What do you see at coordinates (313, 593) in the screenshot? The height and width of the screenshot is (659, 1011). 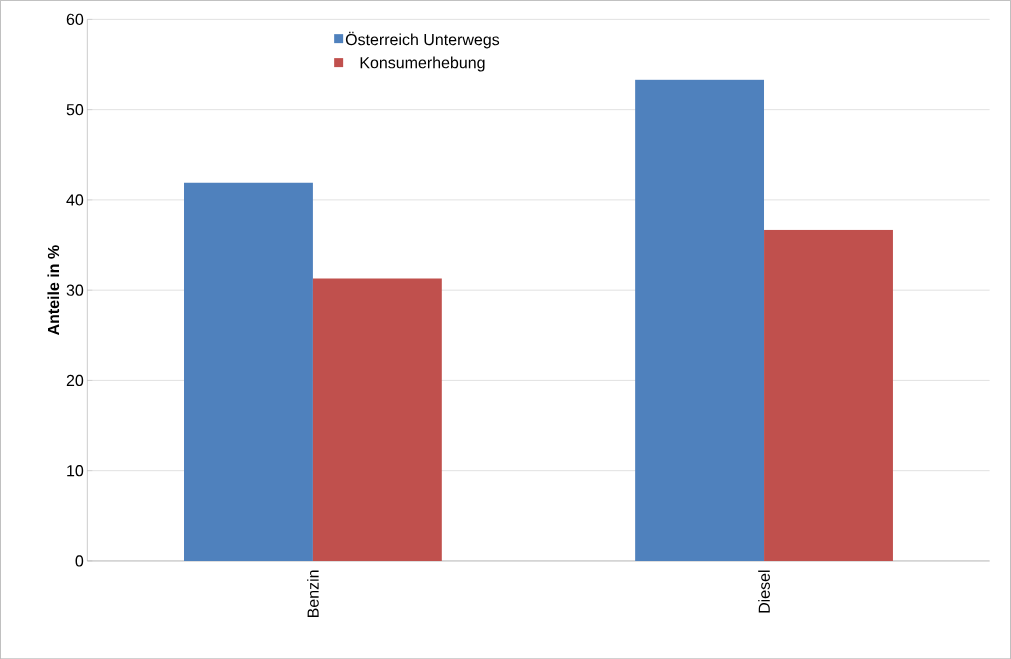 I see `x-tick-label: Benzin` at bounding box center [313, 593].